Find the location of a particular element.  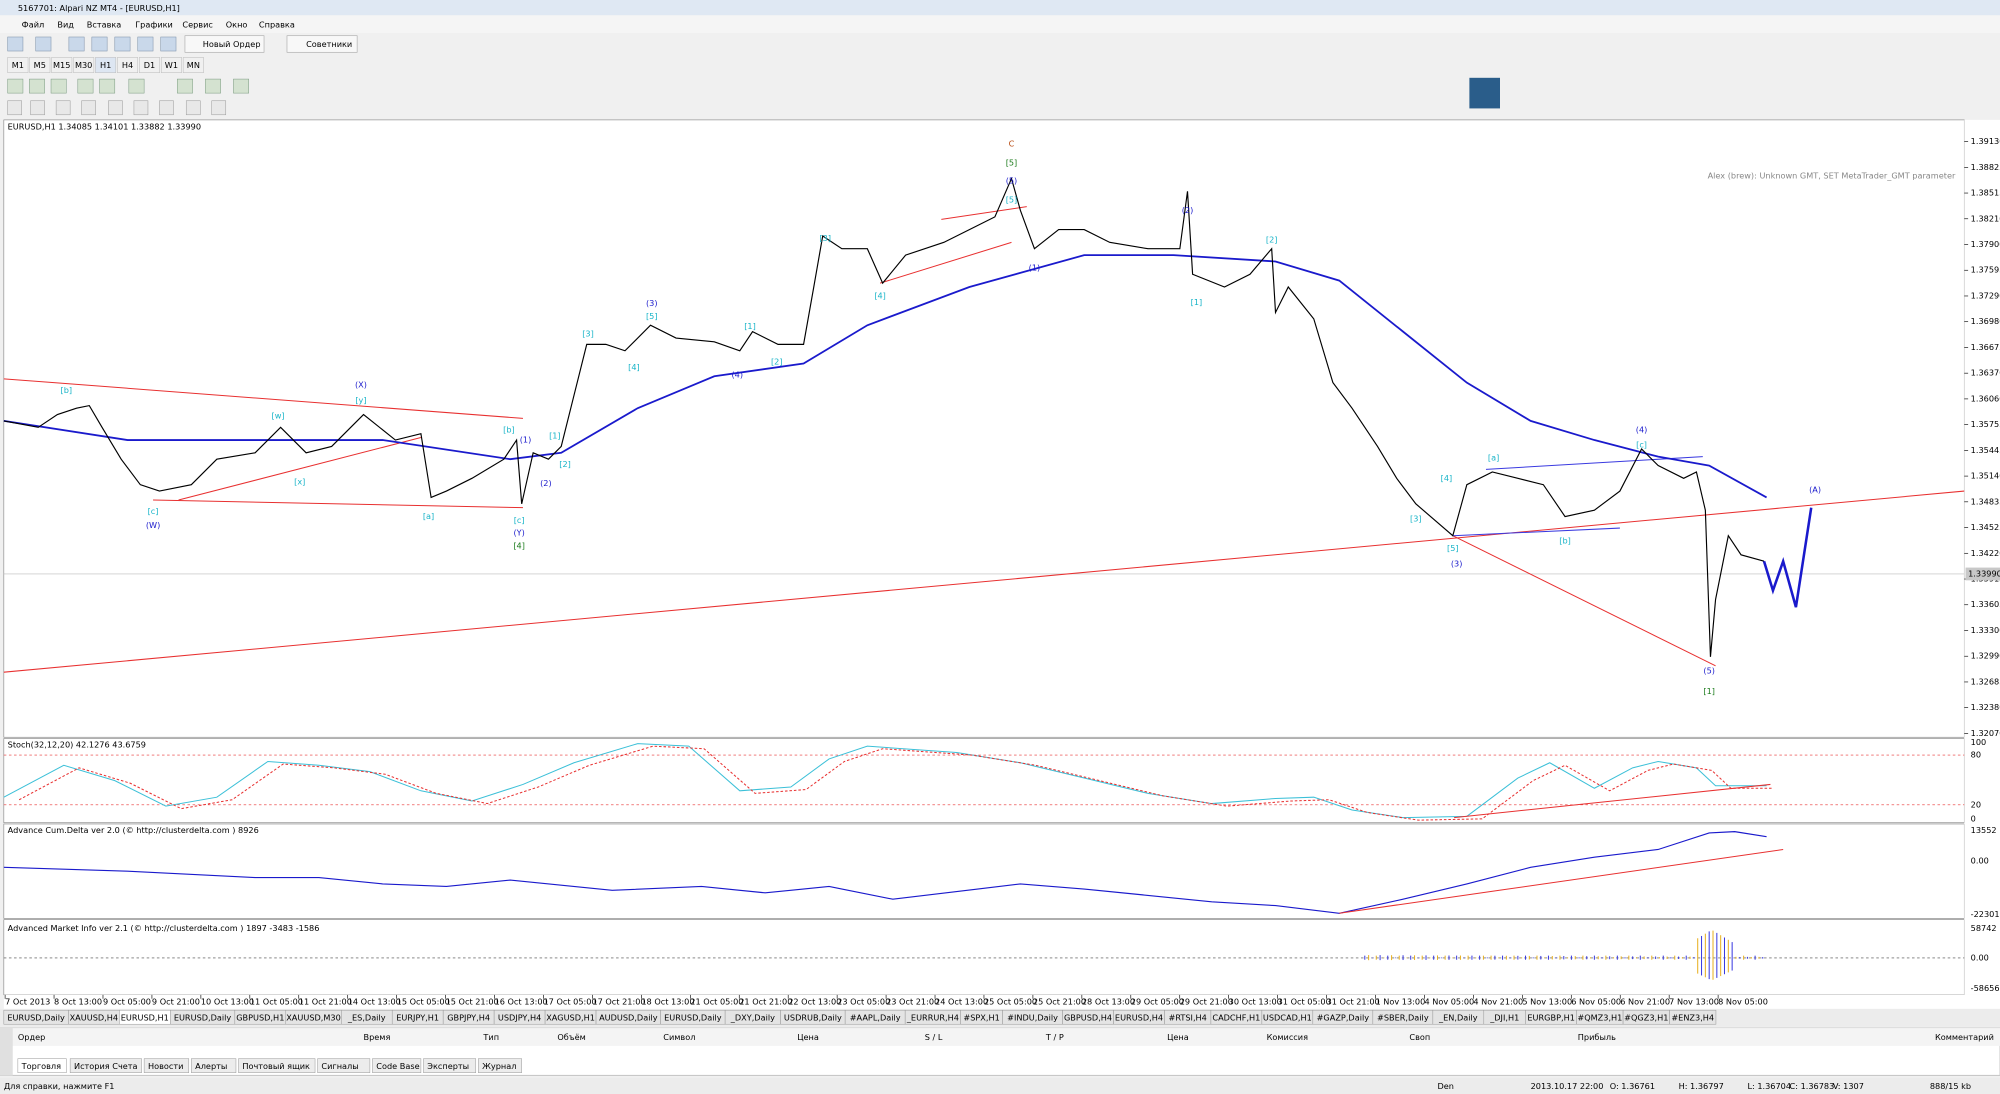

menu-item: Файл is located at coordinates (33, 24).